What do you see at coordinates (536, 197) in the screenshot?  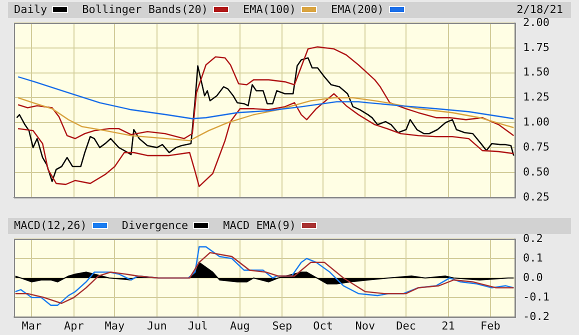 I see `y-tick-label: 0.25` at bounding box center [536, 197].